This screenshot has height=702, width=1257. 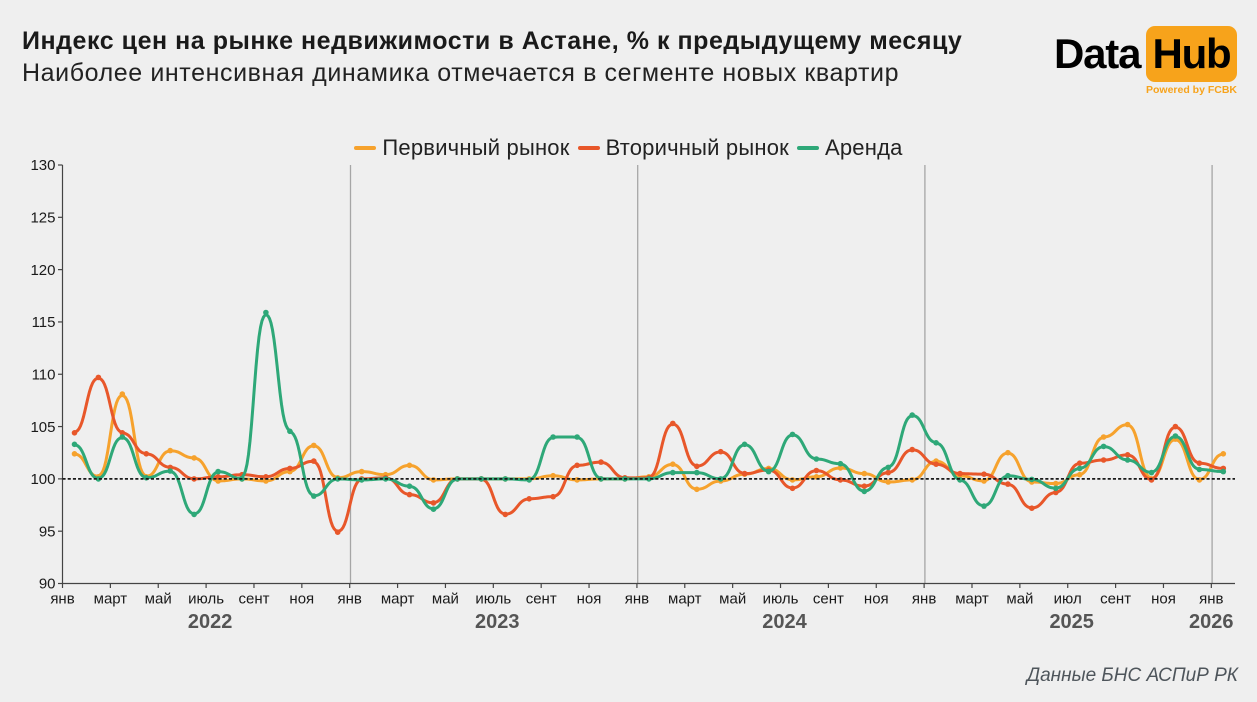 What do you see at coordinates (47, 531) in the screenshot?
I see `svg-text: 95` at bounding box center [47, 531].